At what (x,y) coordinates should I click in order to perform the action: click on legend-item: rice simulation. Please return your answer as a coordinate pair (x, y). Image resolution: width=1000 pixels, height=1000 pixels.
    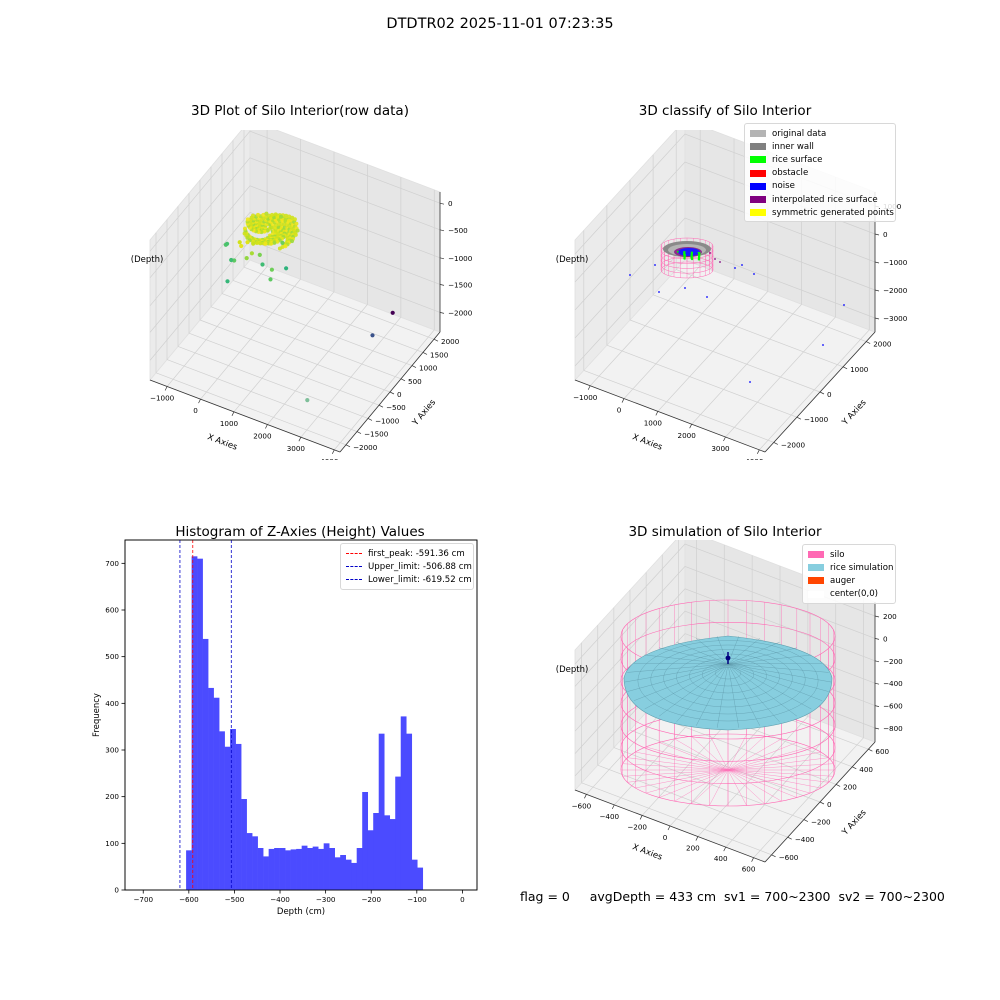
    Looking at the image, I should click on (851, 567).